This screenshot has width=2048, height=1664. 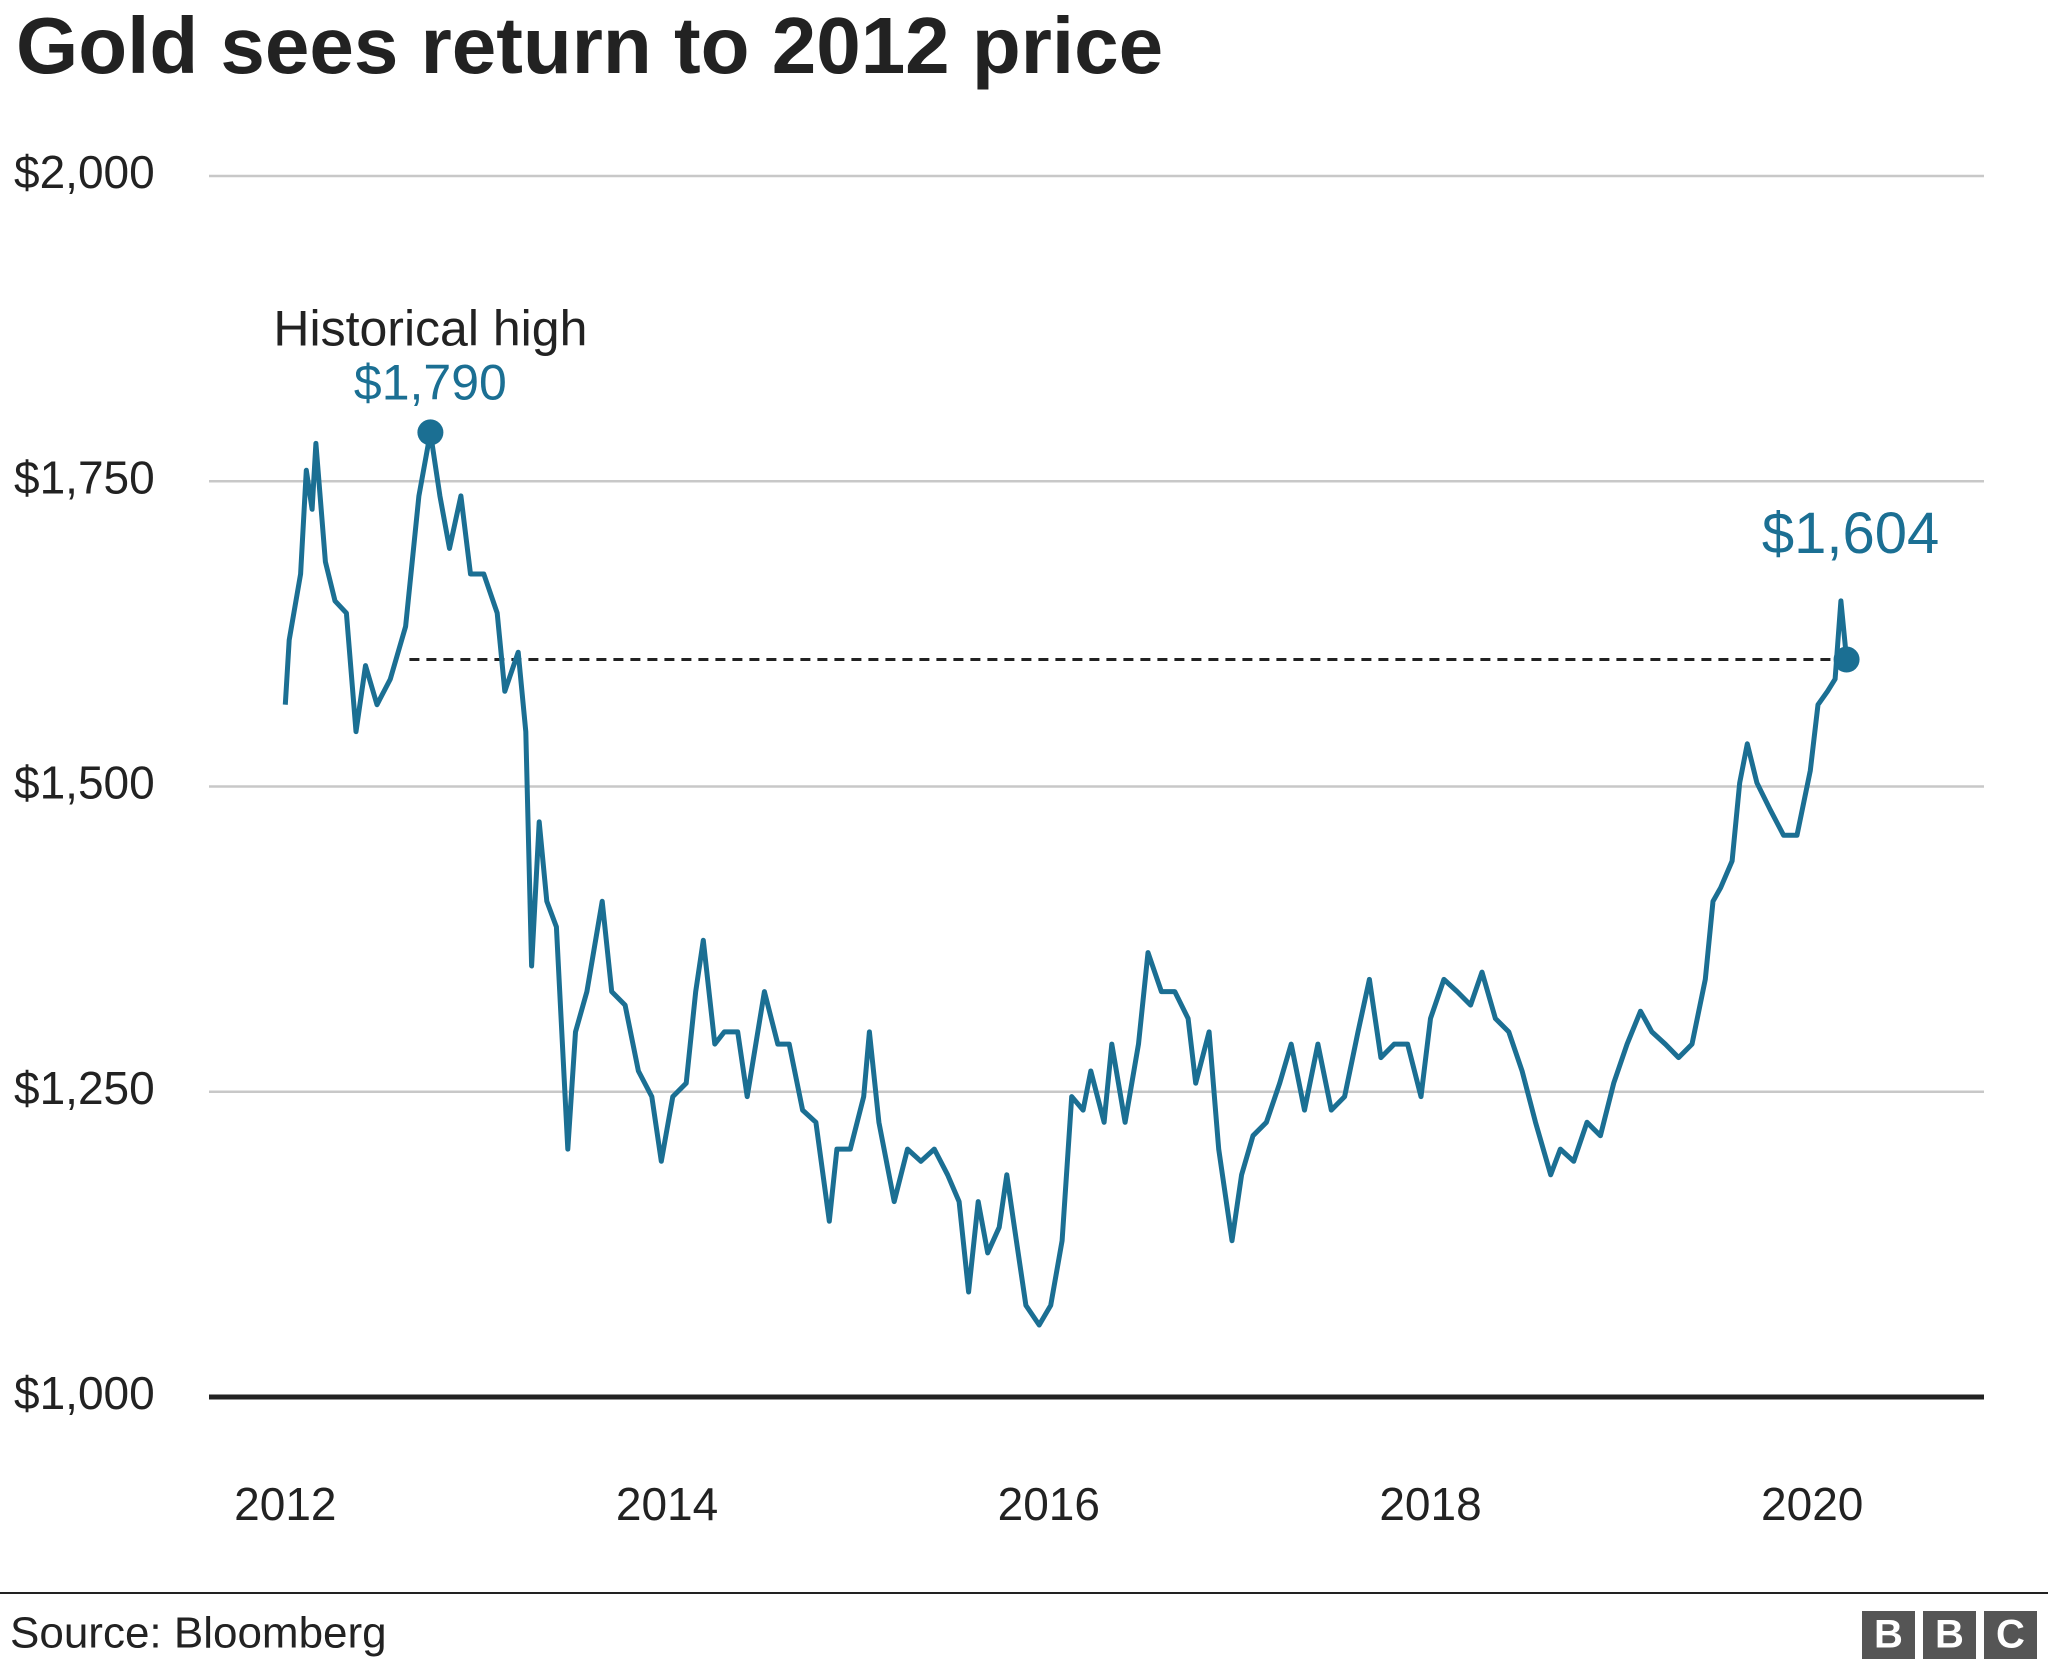 What do you see at coordinates (84, 477) in the screenshot?
I see `y-tick-label: $1,750` at bounding box center [84, 477].